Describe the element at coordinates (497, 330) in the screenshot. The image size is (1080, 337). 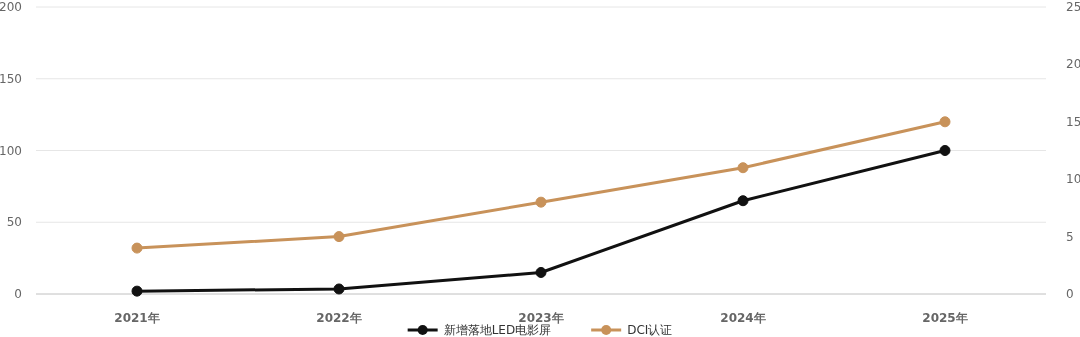
I see `legend-label: 新增落地LED电影屏` at that location.